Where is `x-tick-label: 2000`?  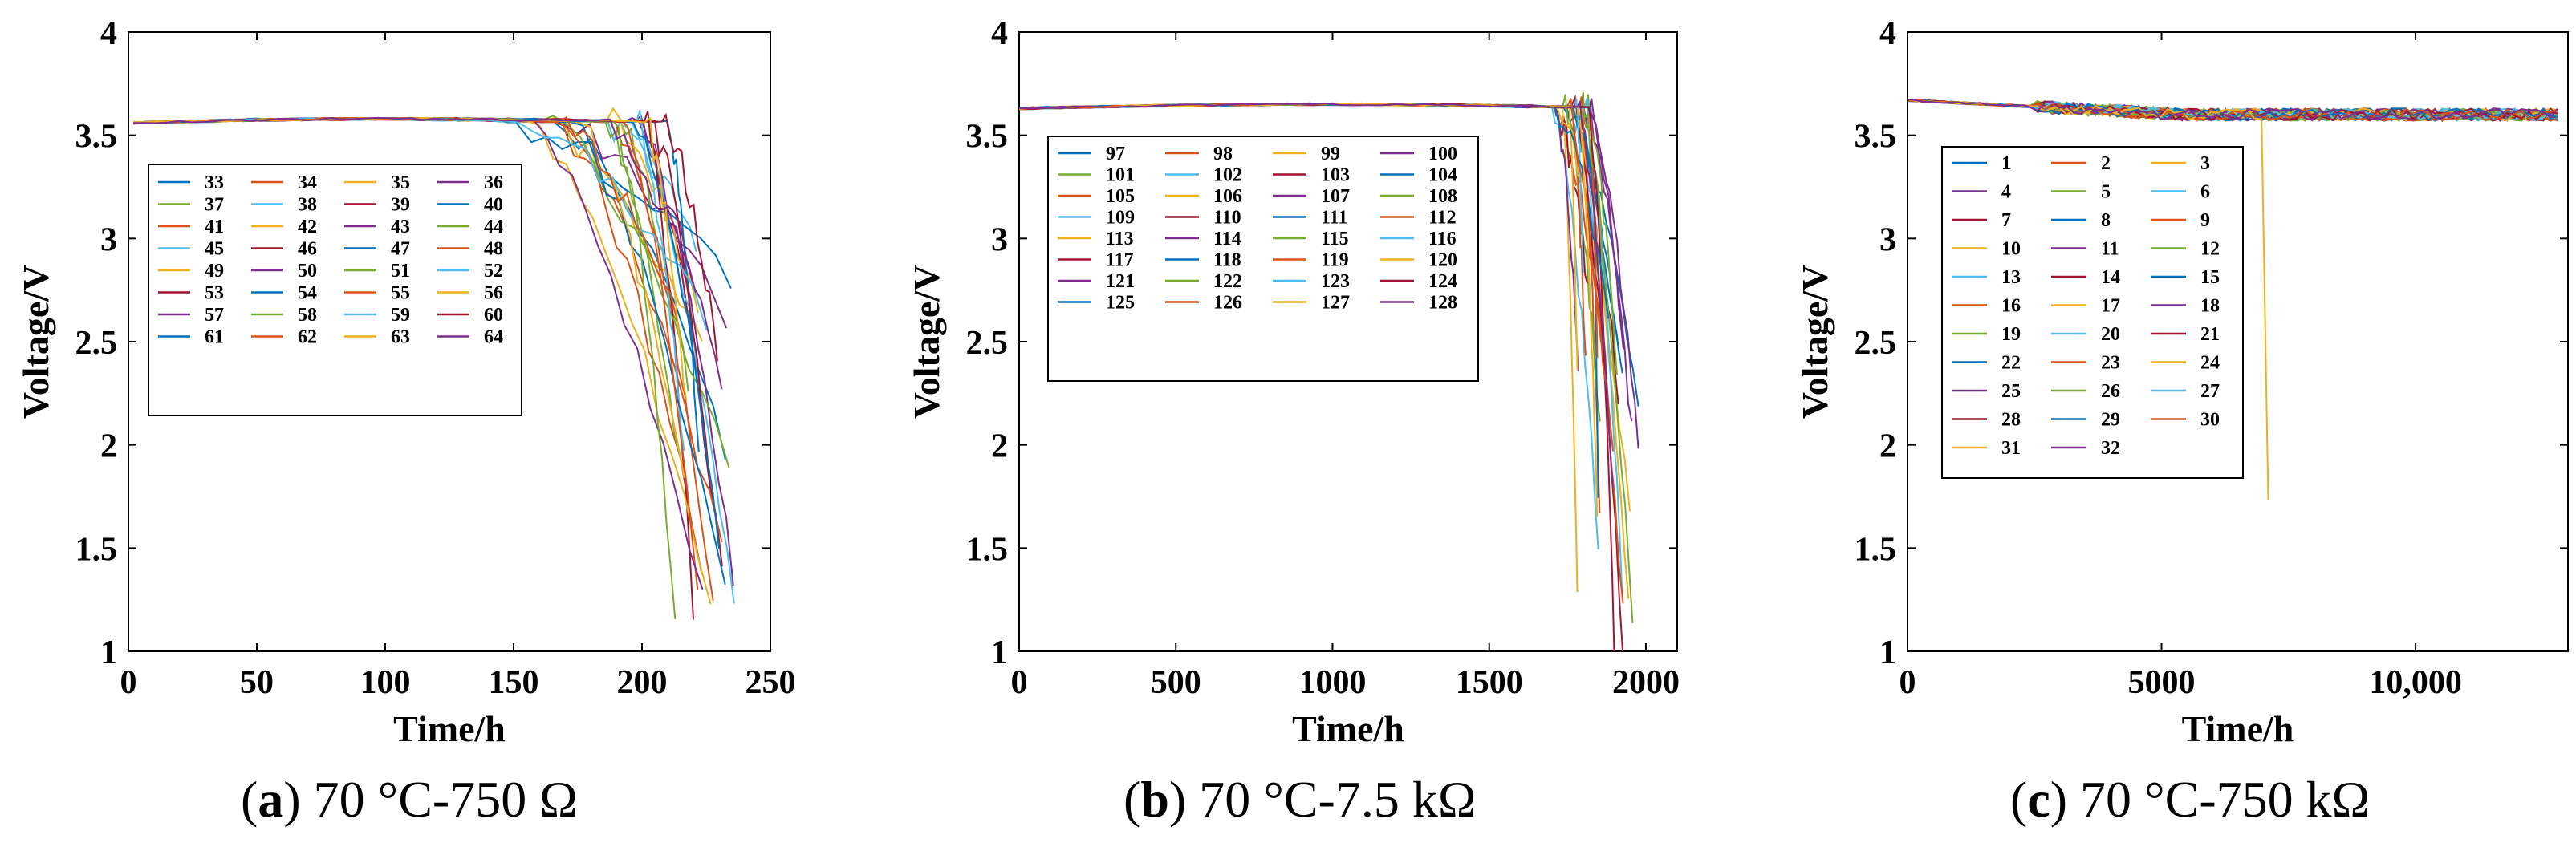 x-tick-label: 2000 is located at coordinates (1646, 682).